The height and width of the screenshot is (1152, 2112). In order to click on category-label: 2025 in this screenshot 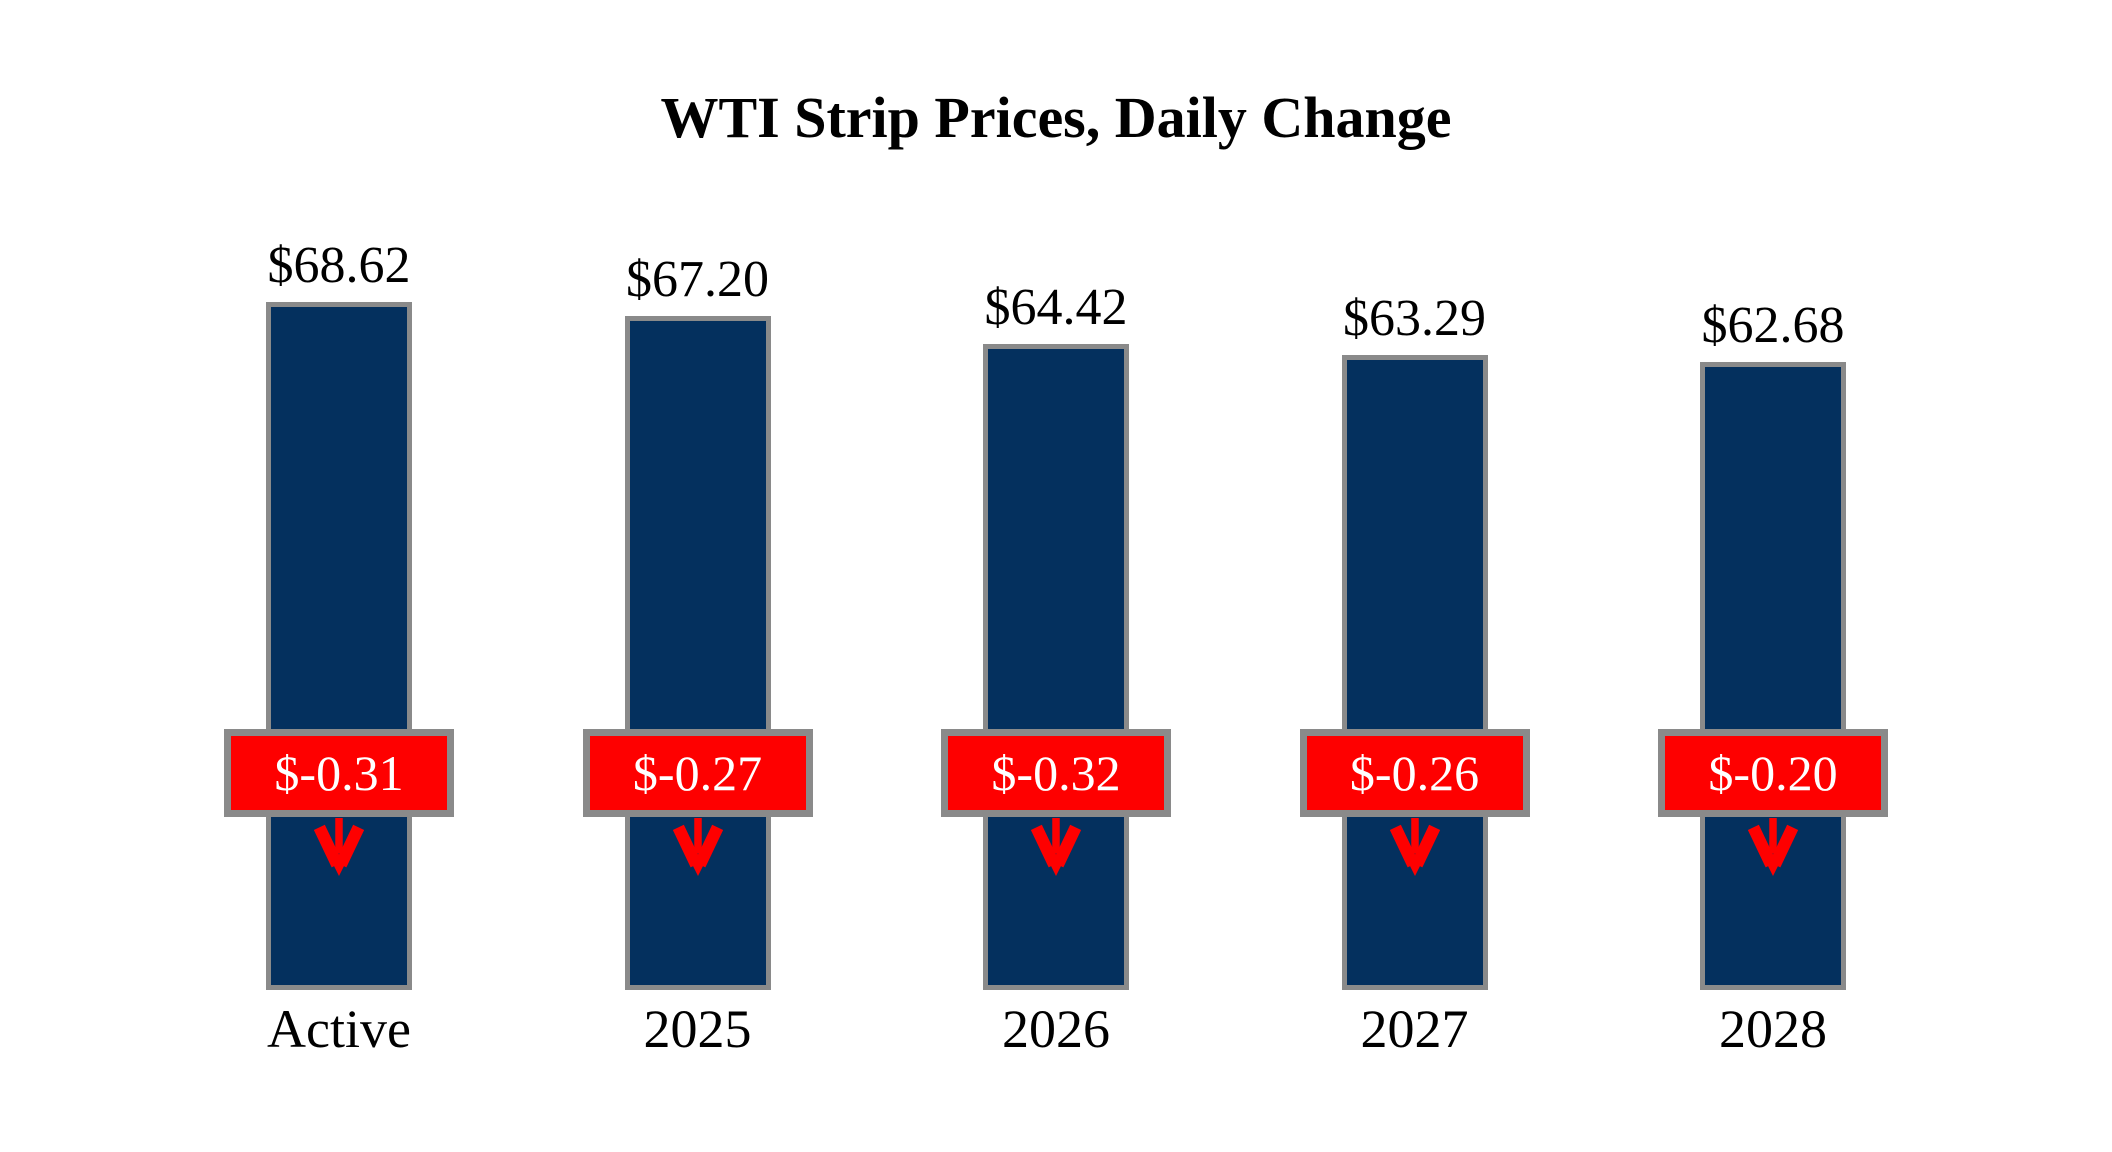, I will do `click(697, 1029)`.